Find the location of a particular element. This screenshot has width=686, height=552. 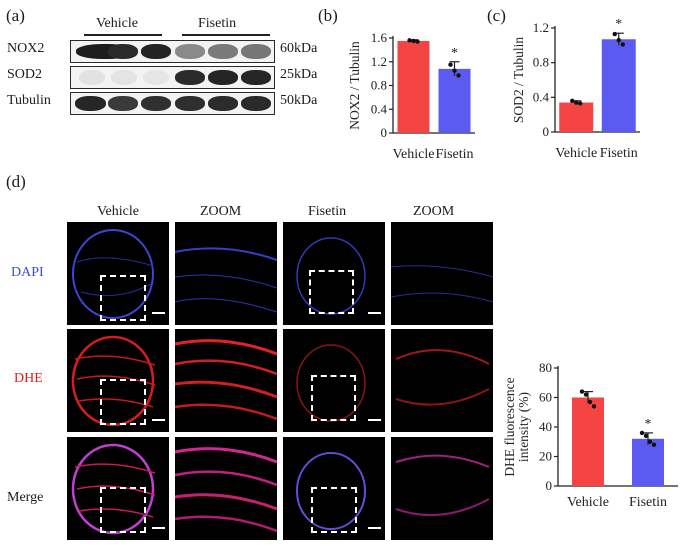

col-header-zoom-1: ZOOM is located at coordinates (221, 211).